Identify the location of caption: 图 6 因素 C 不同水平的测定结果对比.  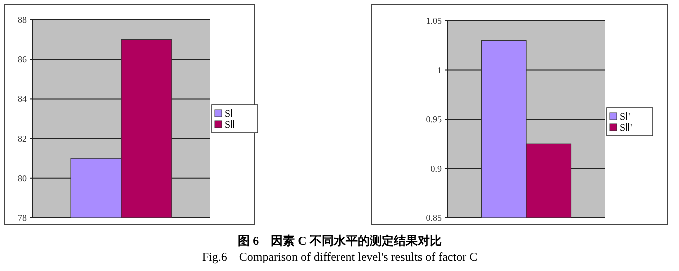
(340, 241).